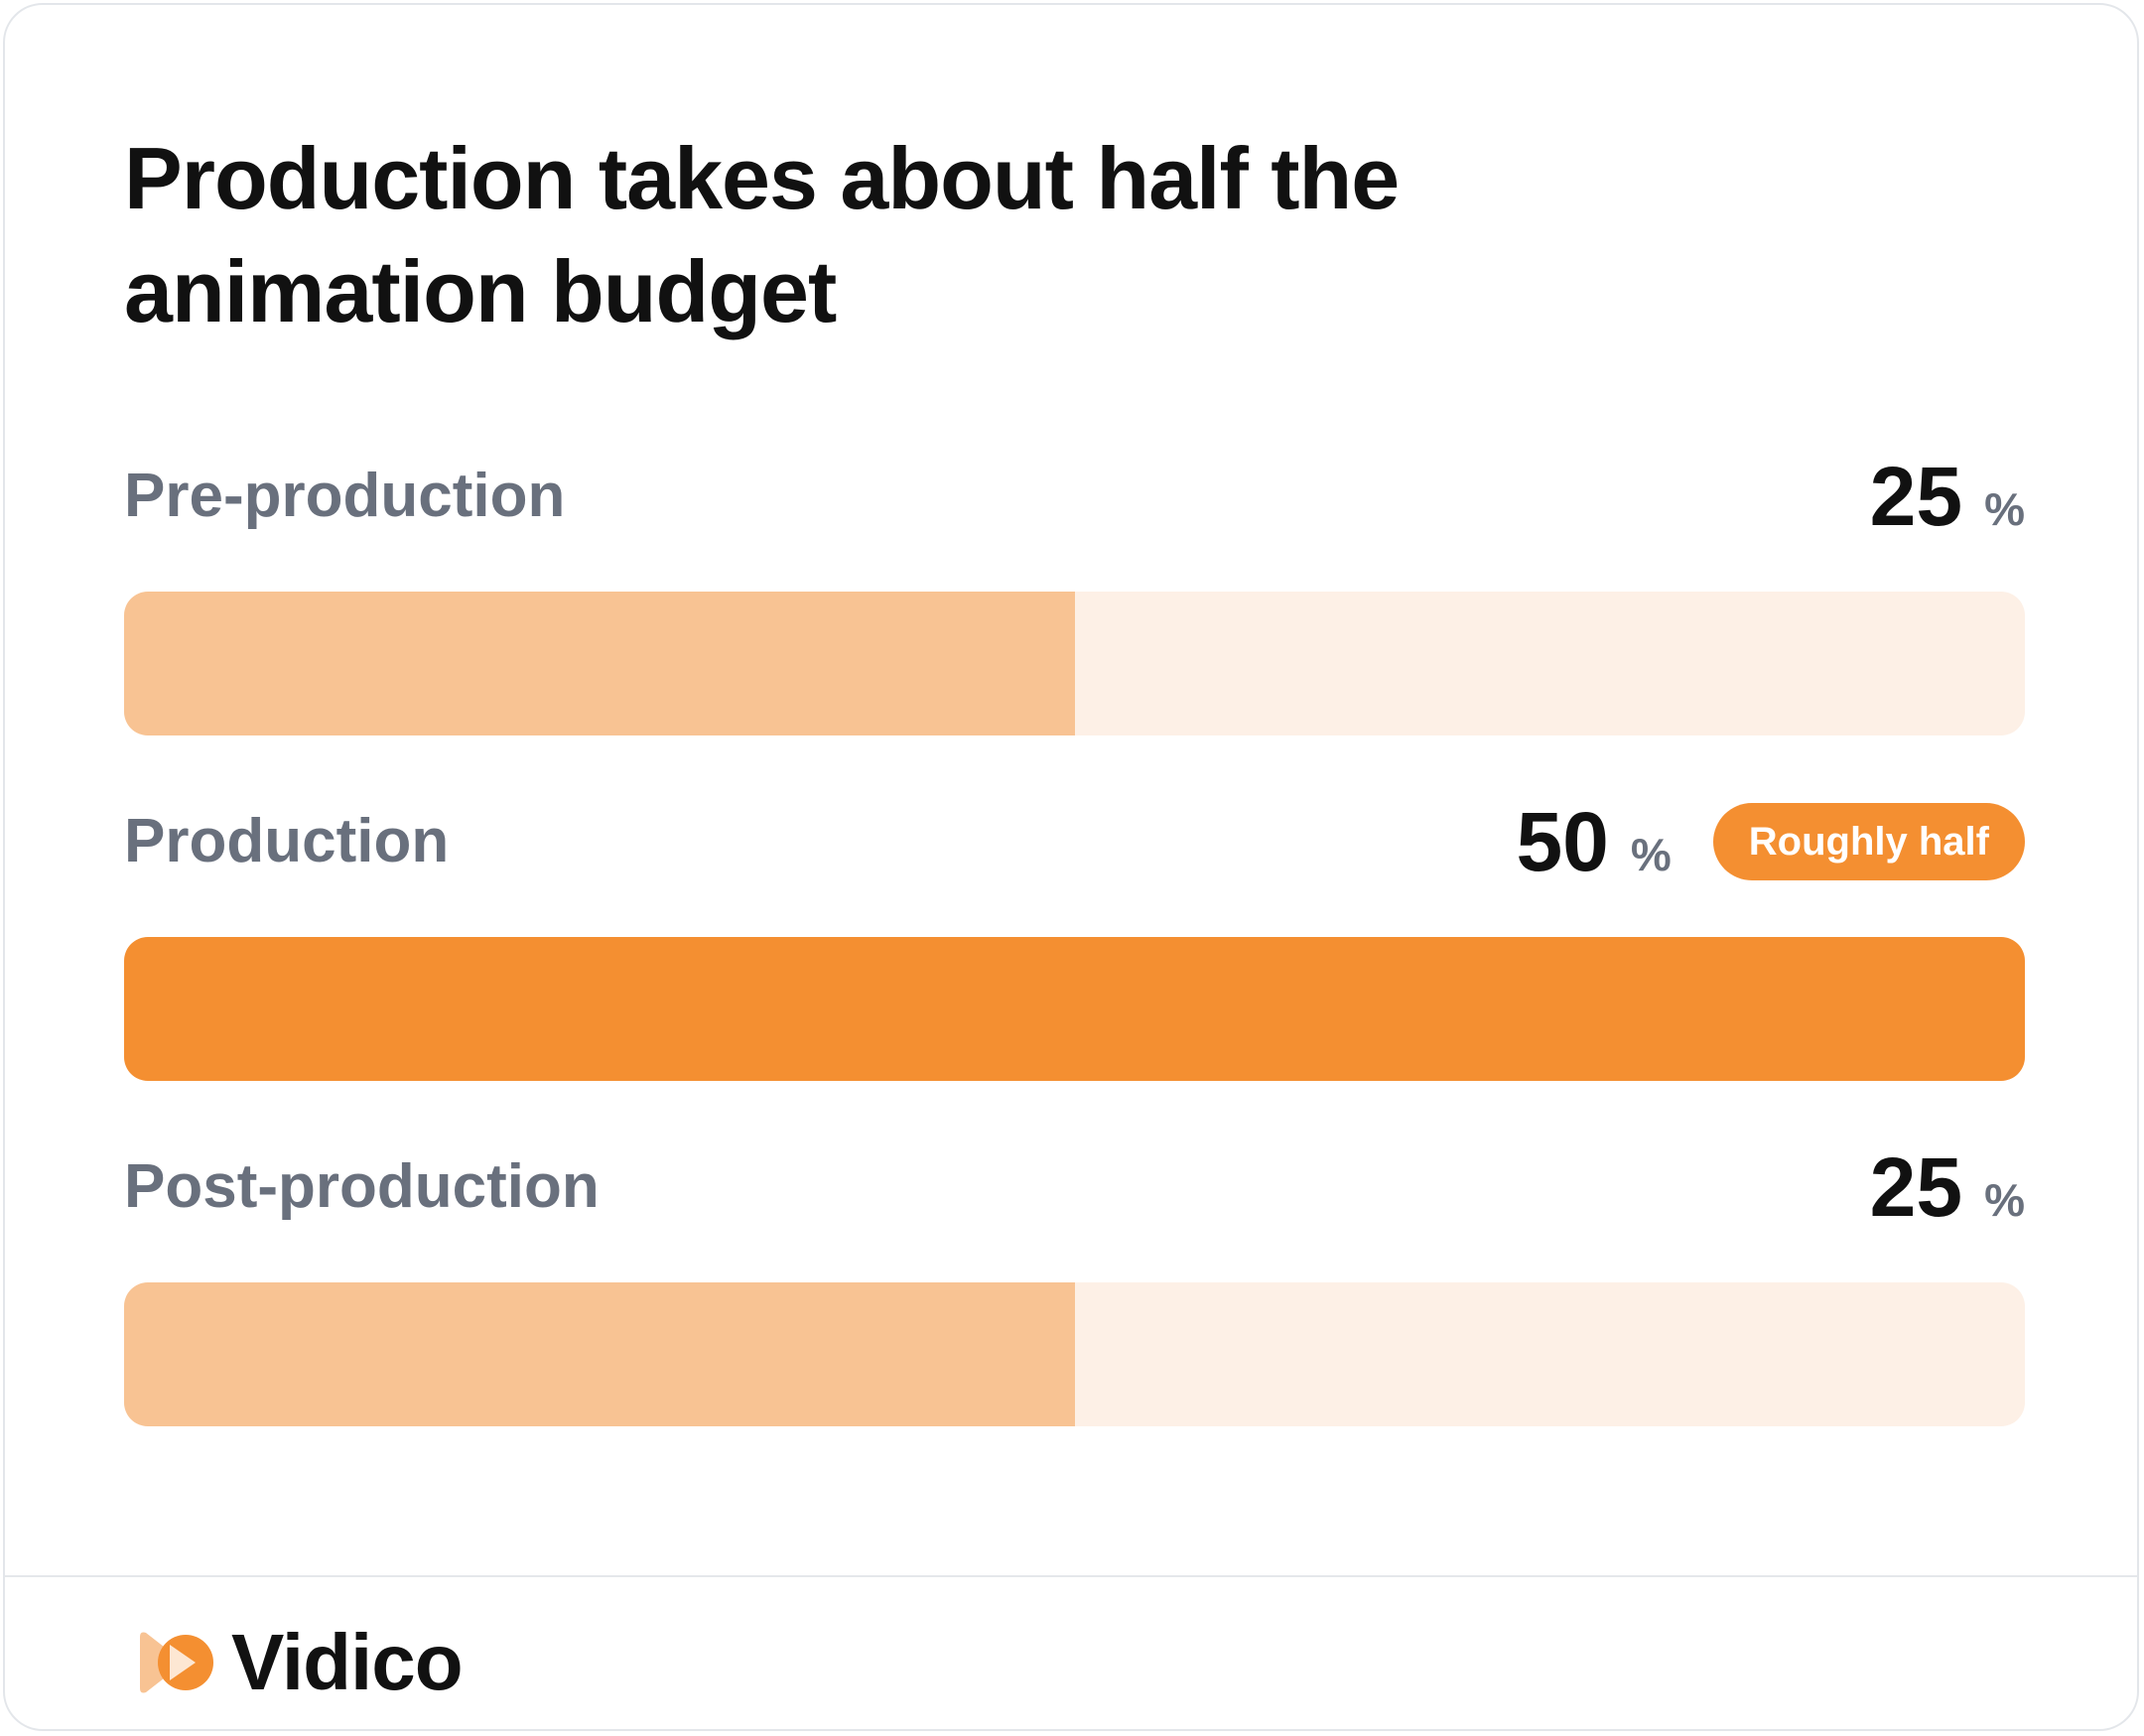 This screenshot has width=2144, height=1736. Describe the element at coordinates (362, 1186) in the screenshot. I see `bar-label: Post-production` at that location.